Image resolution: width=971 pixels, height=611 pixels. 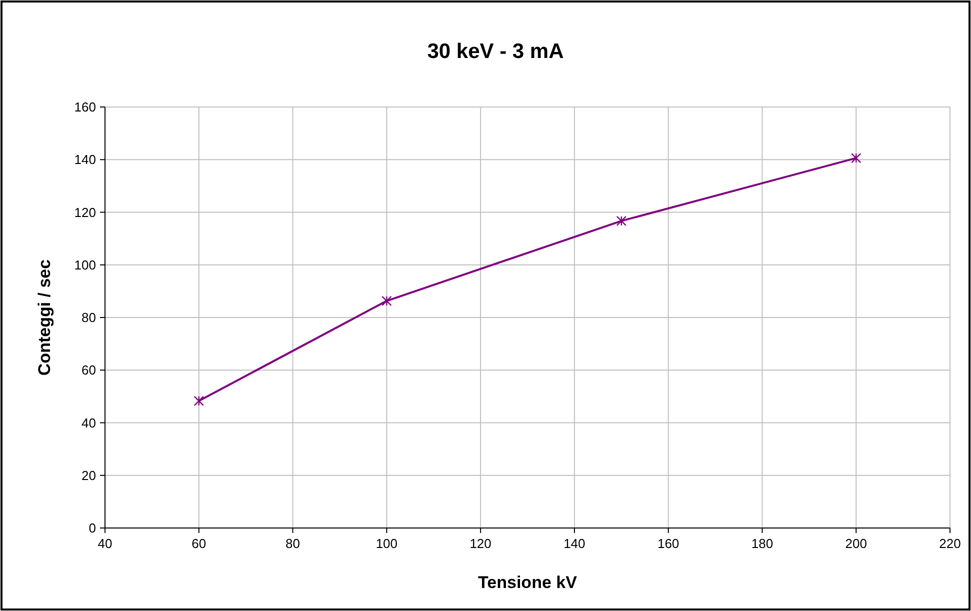 I want to click on y-tick-label: 60, so click(x=89, y=370).